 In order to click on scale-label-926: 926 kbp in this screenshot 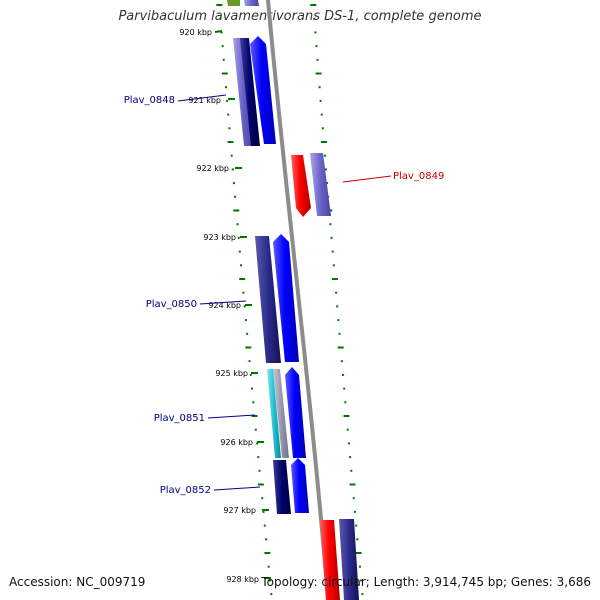, I will do `click(236, 442)`.